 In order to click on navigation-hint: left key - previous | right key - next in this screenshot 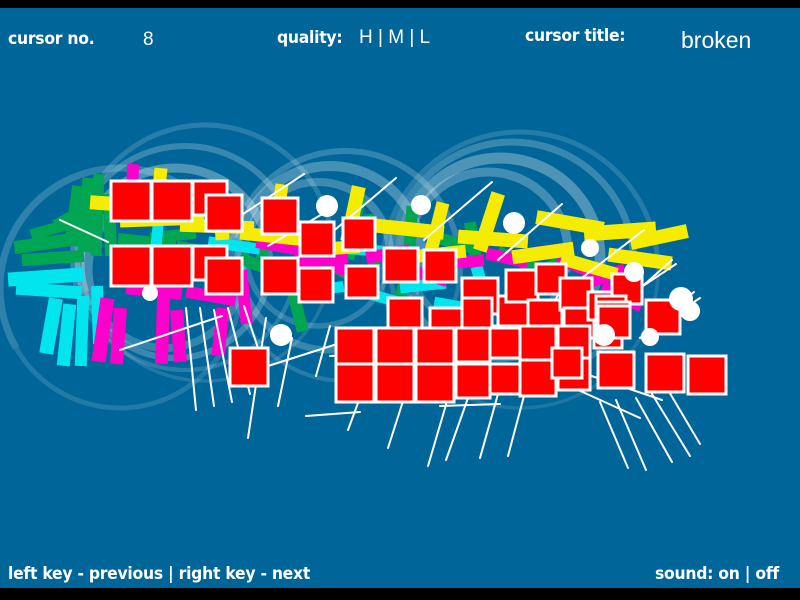, I will do `click(159, 574)`.